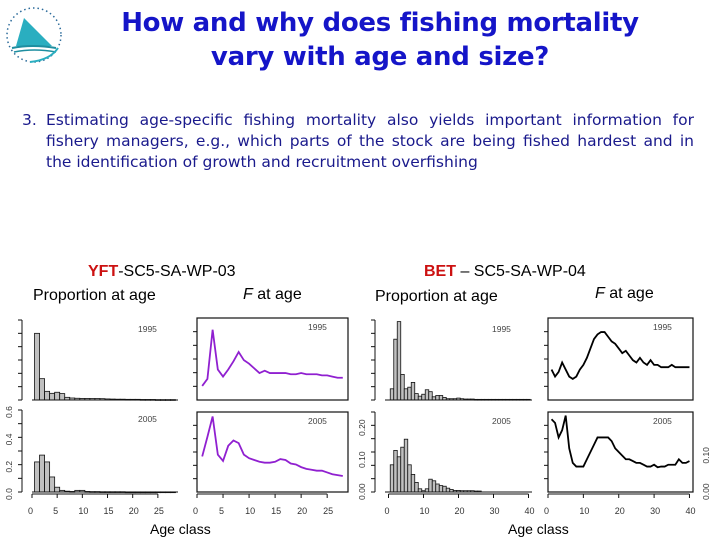 Image resolution: width=720 pixels, height=540 pixels. What do you see at coordinates (94, 295) in the screenshot?
I see `yft-left-label: Proportion at age` at bounding box center [94, 295].